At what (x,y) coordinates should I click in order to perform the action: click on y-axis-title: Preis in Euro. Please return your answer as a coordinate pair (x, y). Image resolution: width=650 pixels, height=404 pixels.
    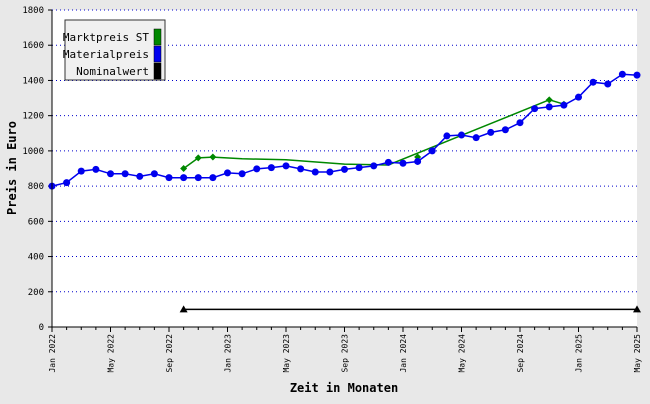
    Looking at the image, I should click on (12, 168).